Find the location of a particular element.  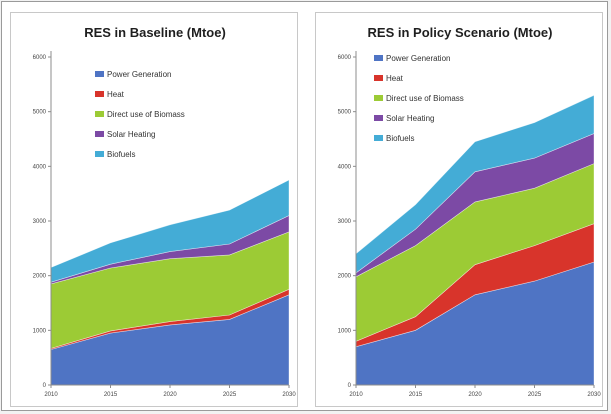

chart-title: RES in Baseline (Mtoe) is located at coordinates (155, 32).